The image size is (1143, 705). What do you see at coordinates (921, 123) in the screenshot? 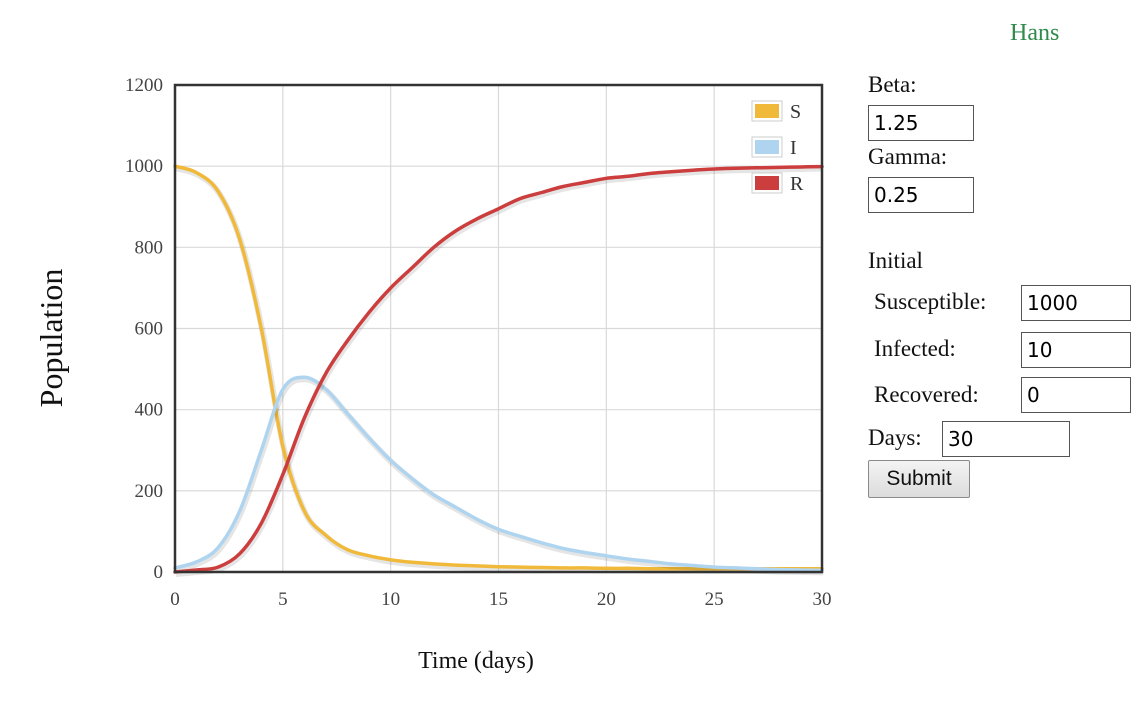
I see `beta-input` at bounding box center [921, 123].